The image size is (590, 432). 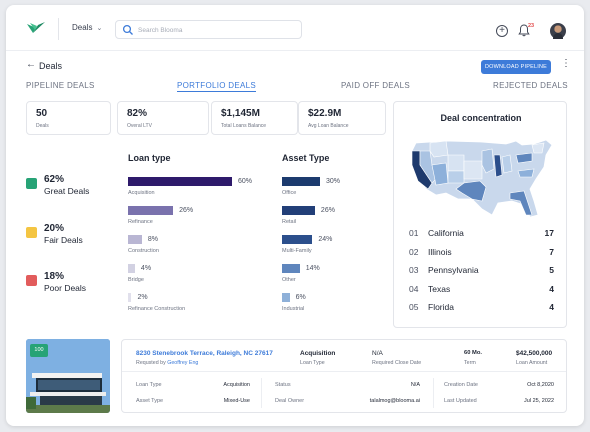 What do you see at coordinates (453, 270) in the screenshot?
I see `state-name: Pennsylvania` at bounding box center [453, 270].